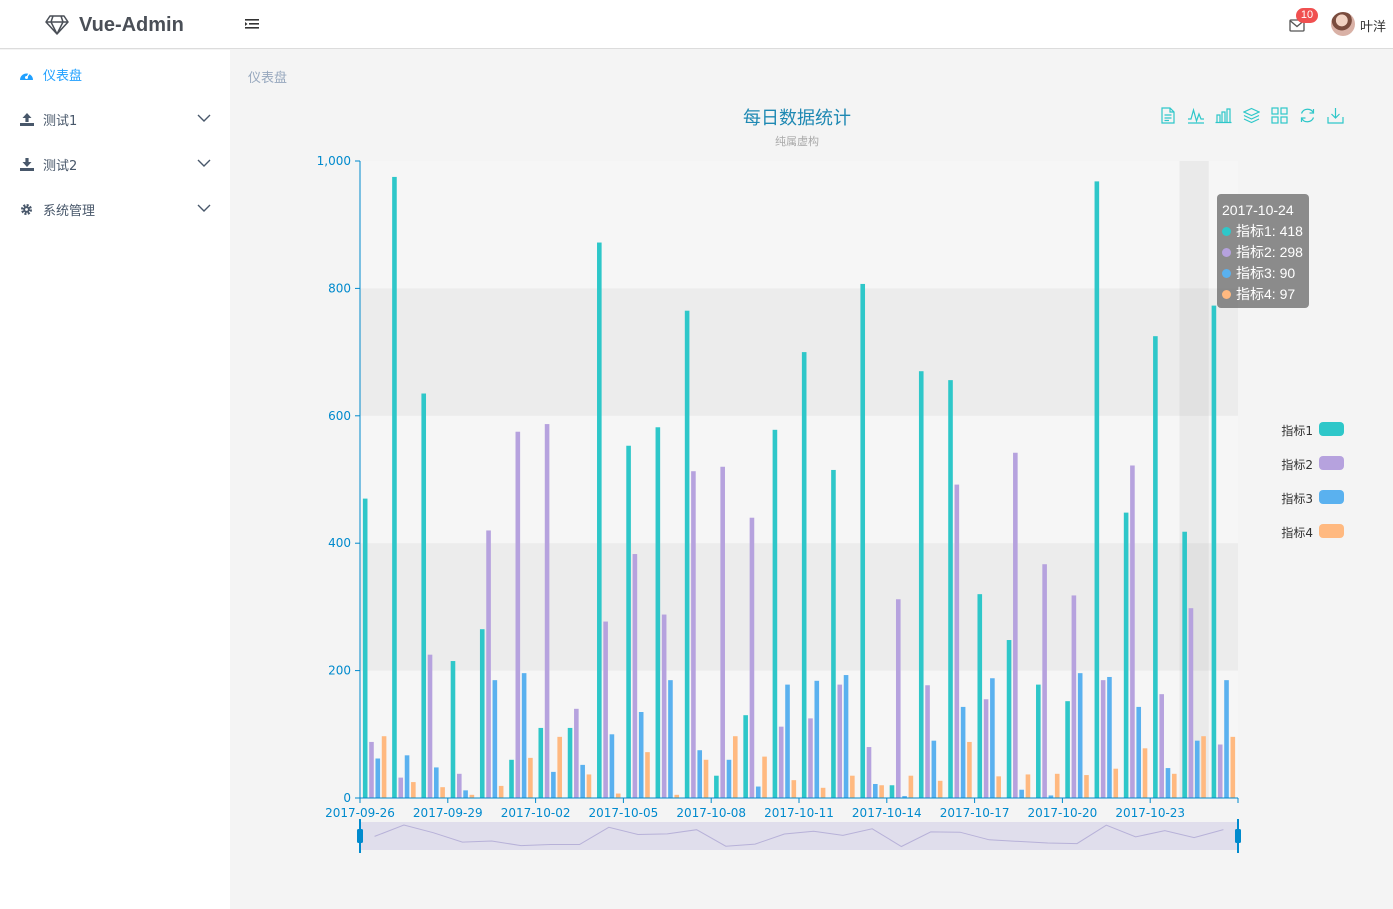  I want to click on legend-item: 指标4, so click(1302, 531).